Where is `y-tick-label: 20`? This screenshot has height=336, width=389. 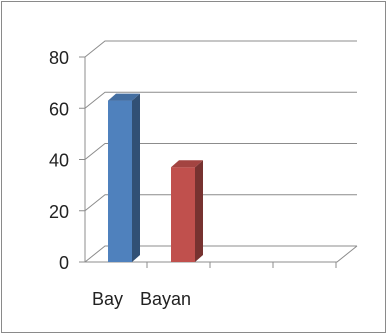
y-tick-label: 20 is located at coordinates (59, 212).